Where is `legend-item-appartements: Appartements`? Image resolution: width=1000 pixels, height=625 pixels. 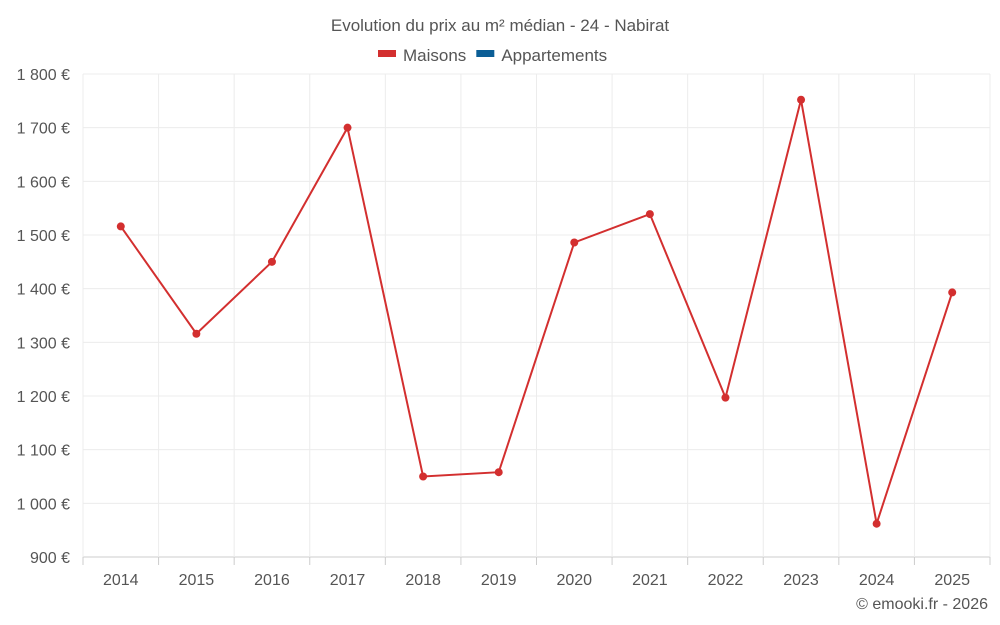 legend-item-appartements: Appartements is located at coordinates (541, 55).